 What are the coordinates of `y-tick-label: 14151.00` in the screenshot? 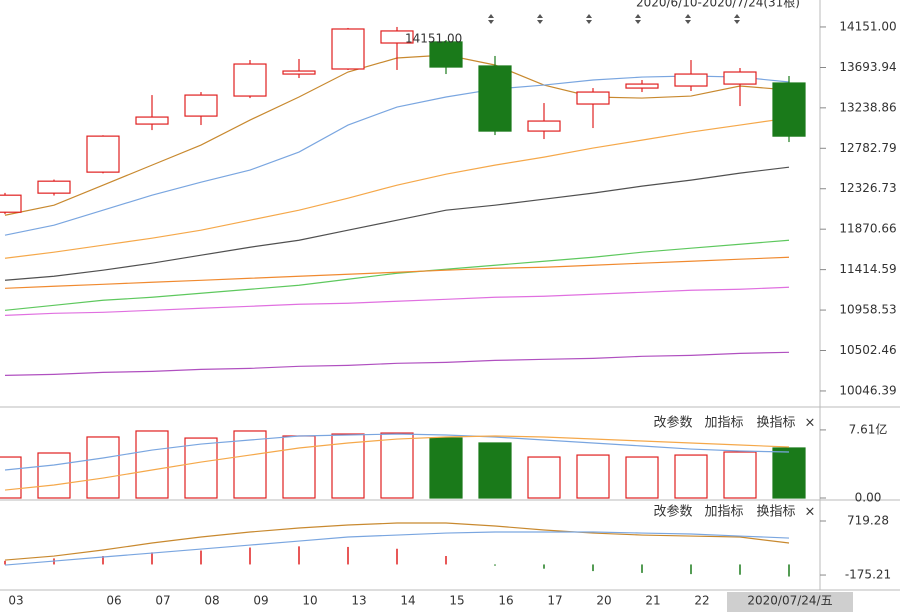 It's located at (867, 26).